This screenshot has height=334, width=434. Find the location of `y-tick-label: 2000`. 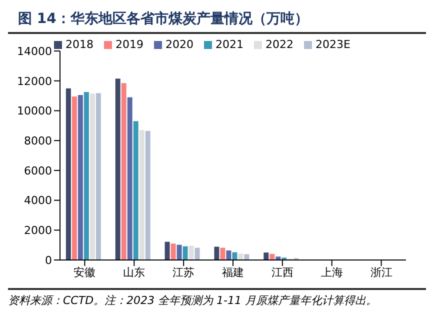

y-tick-label: 2000 is located at coordinates (38, 231).